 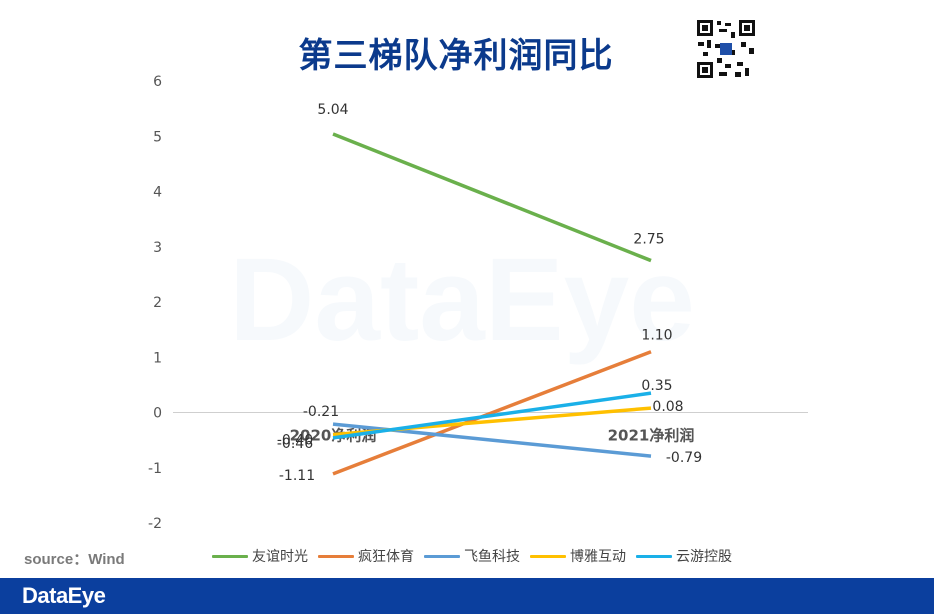 I want to click on data-label: -0.46, so click(x=295, y=444).